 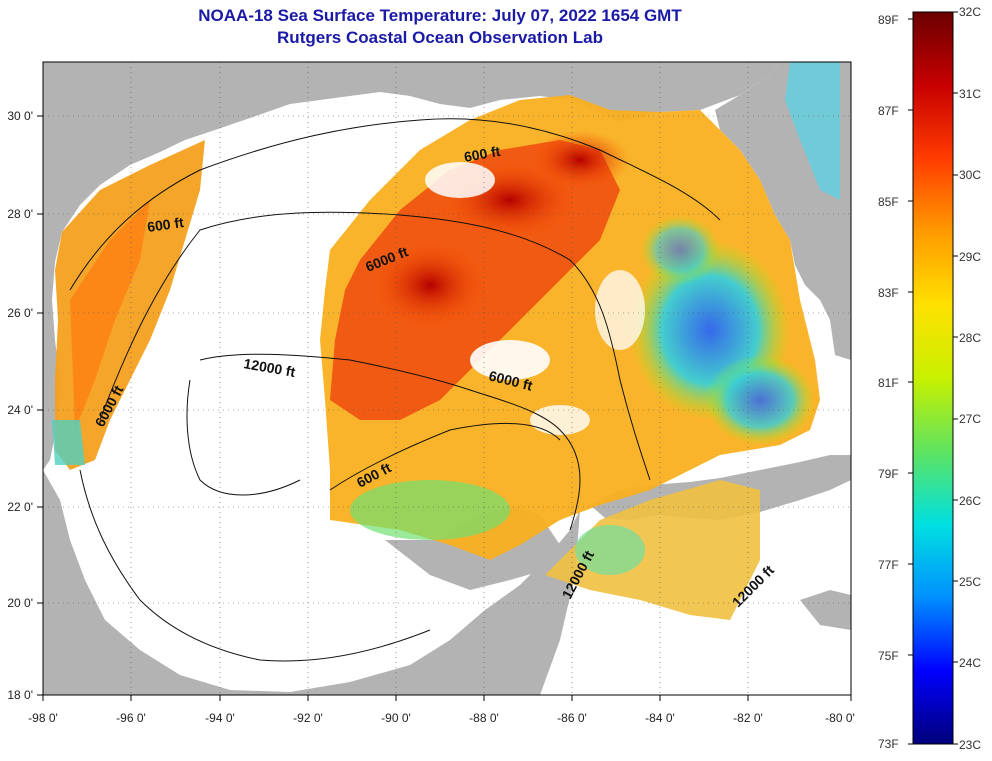 I want to click on lon-label: -98 0', so click(x=43, y=718).